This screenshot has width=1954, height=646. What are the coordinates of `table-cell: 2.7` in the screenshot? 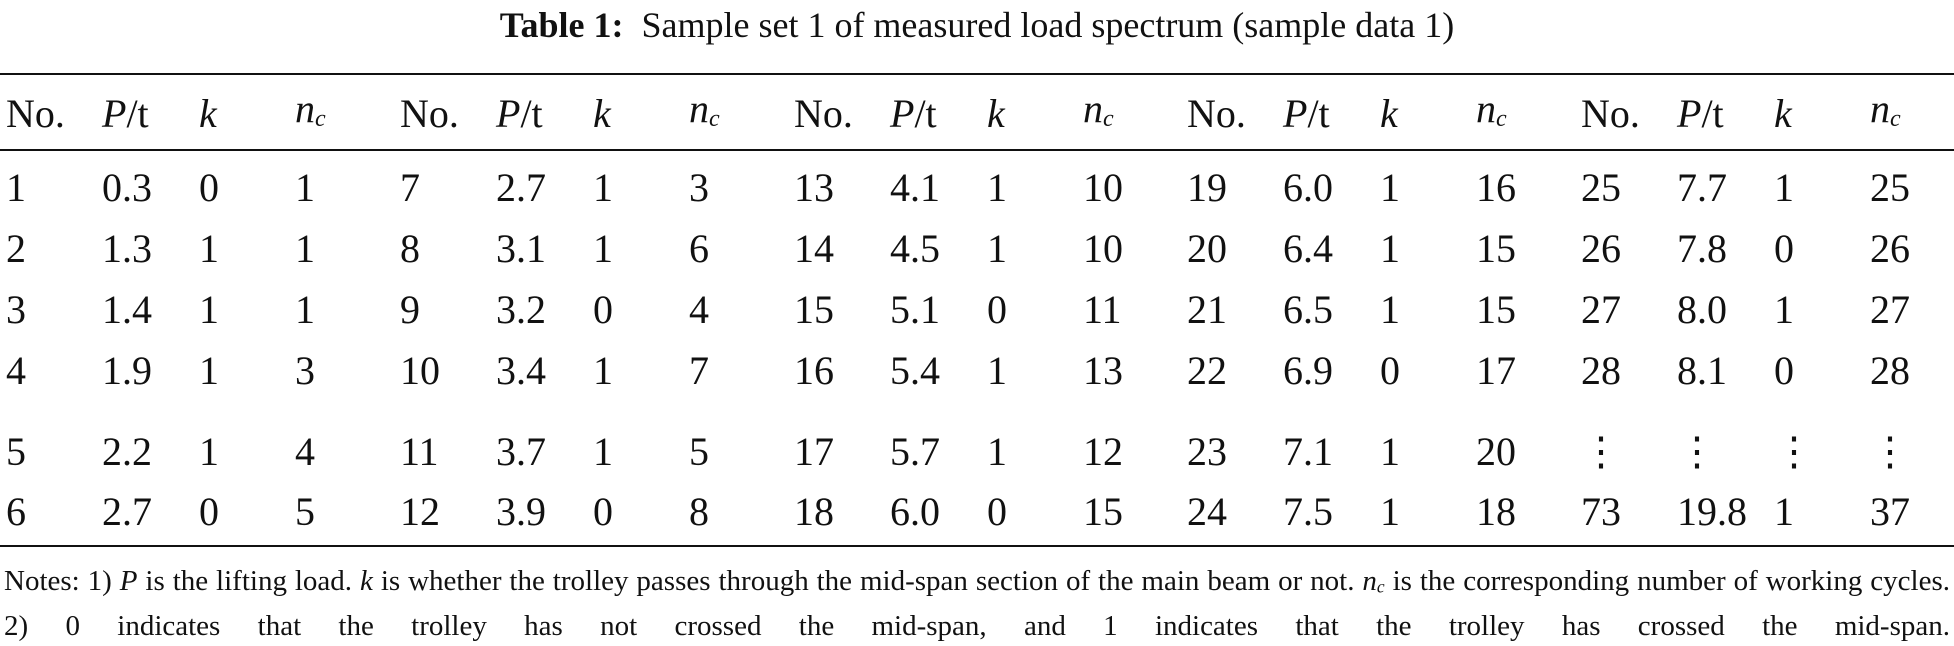 It's located at (127, 511).